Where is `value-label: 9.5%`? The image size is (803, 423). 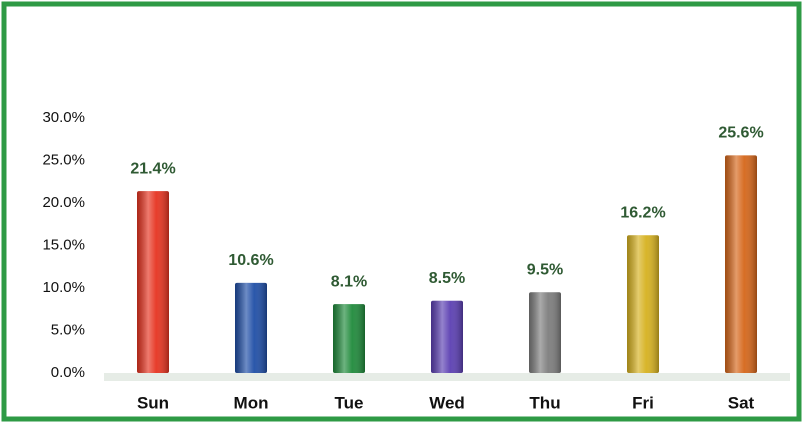
value-label: 9.5% is located at coordinates (545, 269).